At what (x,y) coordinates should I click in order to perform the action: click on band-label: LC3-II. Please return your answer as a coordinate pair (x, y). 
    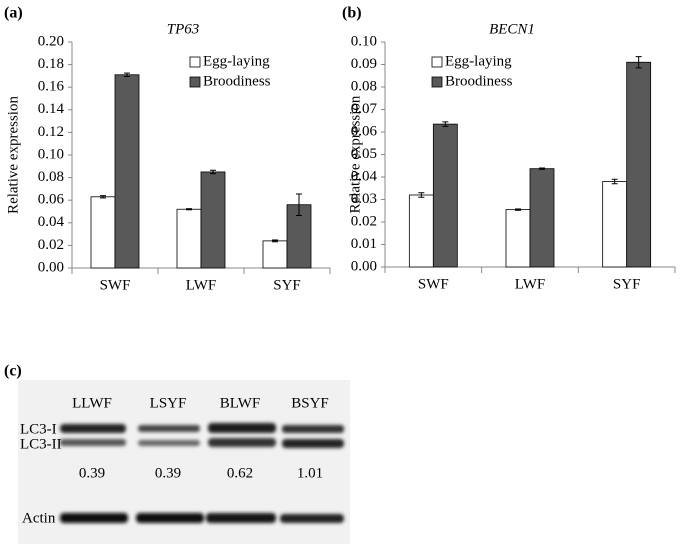
    Looking at the image, I should click on (41, 444).